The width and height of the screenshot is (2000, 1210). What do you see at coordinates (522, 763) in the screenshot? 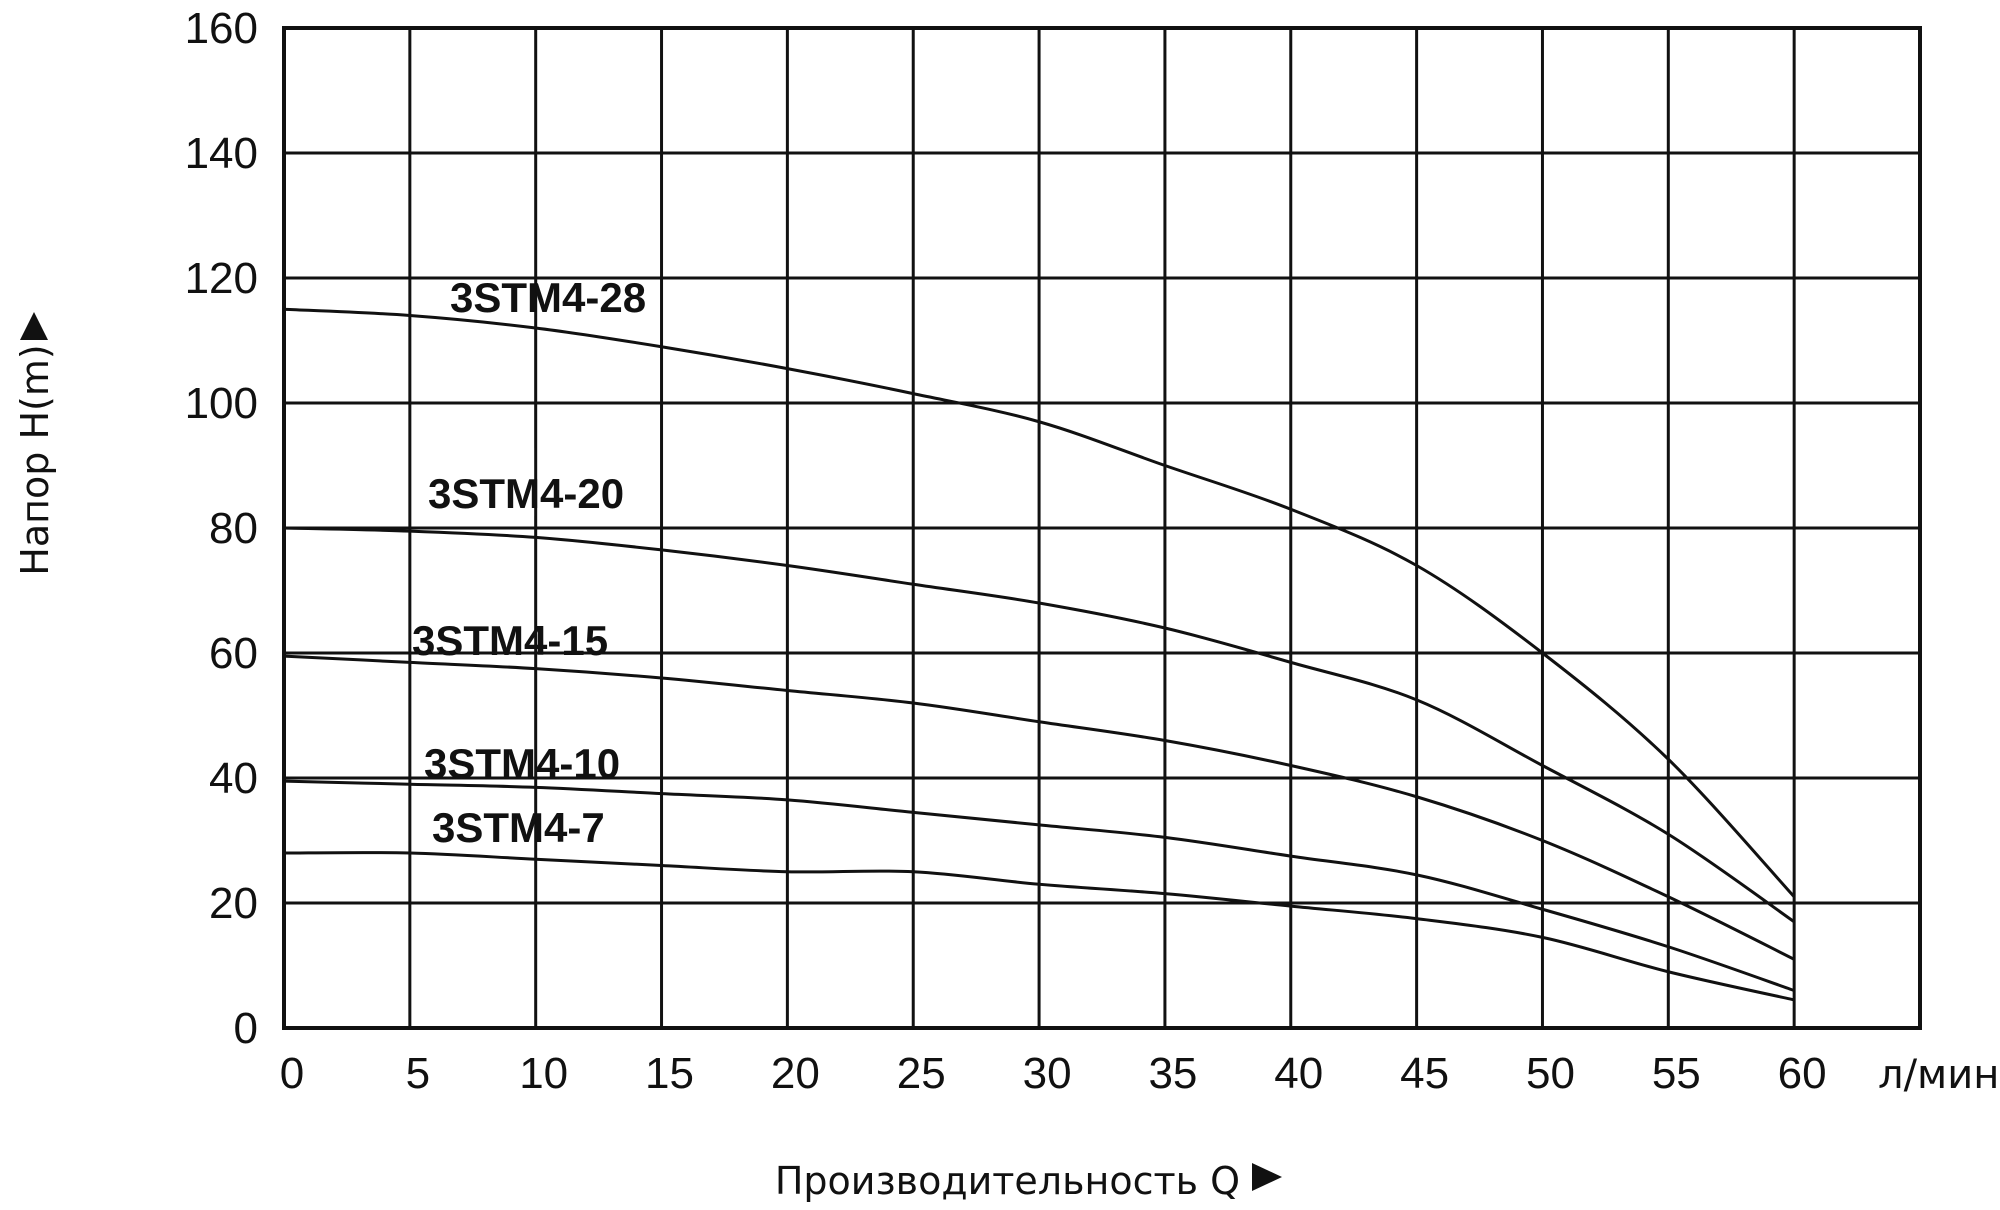
I see `series-label: 3STM4-10` at bounding box center [522, 763].